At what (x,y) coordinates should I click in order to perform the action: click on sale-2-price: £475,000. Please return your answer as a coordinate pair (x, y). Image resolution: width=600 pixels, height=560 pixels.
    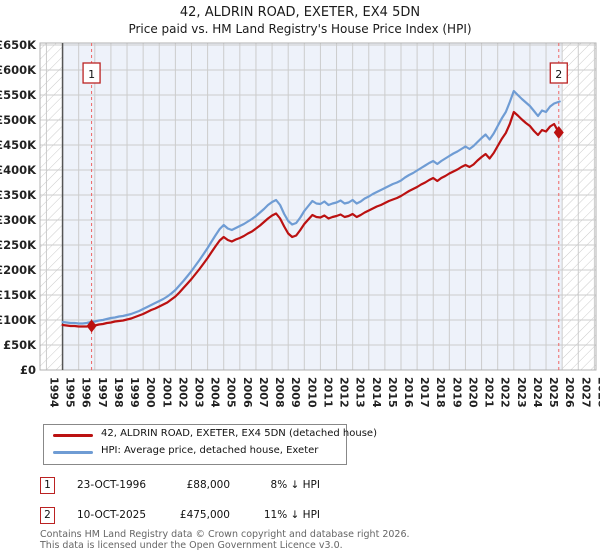
    Looking at the image, I should click on (204, 515).